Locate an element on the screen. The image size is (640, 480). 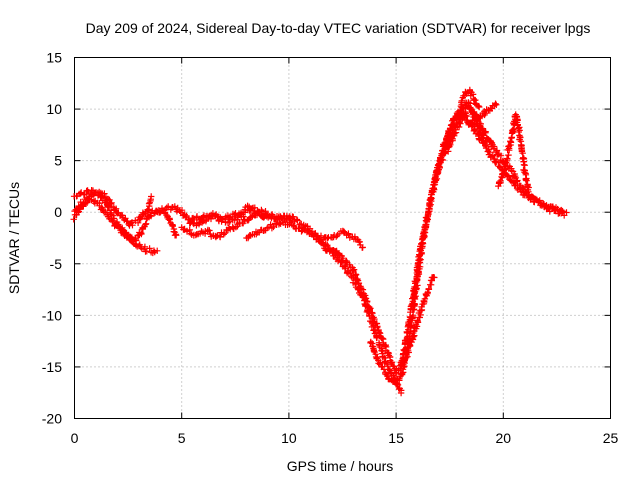
y-tick-labels: 15 10 5 0 -5 -10 -15 -20 is located at coordinates (52, 238).